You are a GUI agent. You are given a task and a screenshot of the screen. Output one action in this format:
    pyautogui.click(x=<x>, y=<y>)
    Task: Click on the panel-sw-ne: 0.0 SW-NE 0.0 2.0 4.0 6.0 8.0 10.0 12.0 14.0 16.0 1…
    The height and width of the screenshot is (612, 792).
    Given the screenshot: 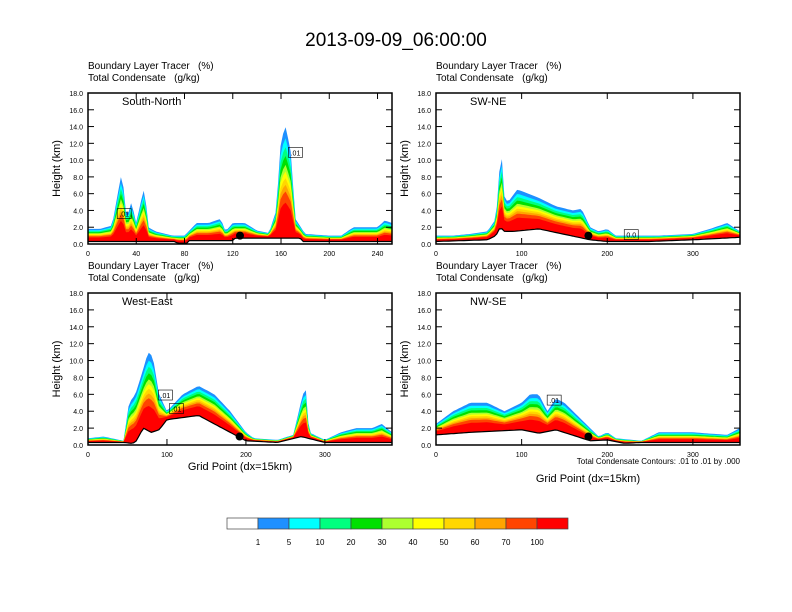 What is the action you would take?
    pyautogui.click(x=570, y=174)
    